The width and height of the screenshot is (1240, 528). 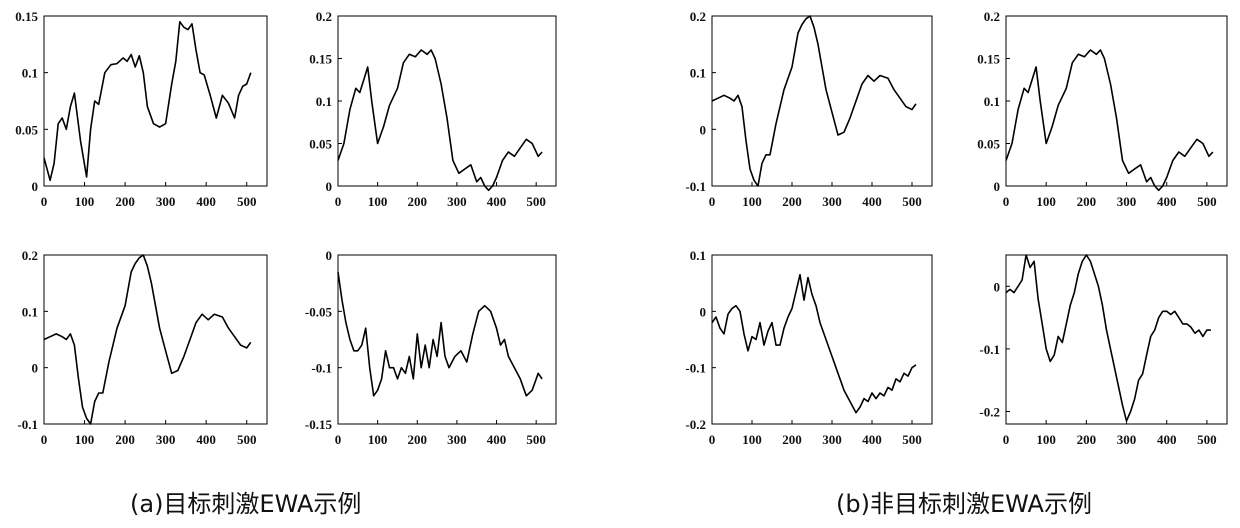 What do you see at coordinates (245, 501) in the screenshot?
I see `caption-a: (a)目标刺激EWA示例` at bounding box center [245, 501].